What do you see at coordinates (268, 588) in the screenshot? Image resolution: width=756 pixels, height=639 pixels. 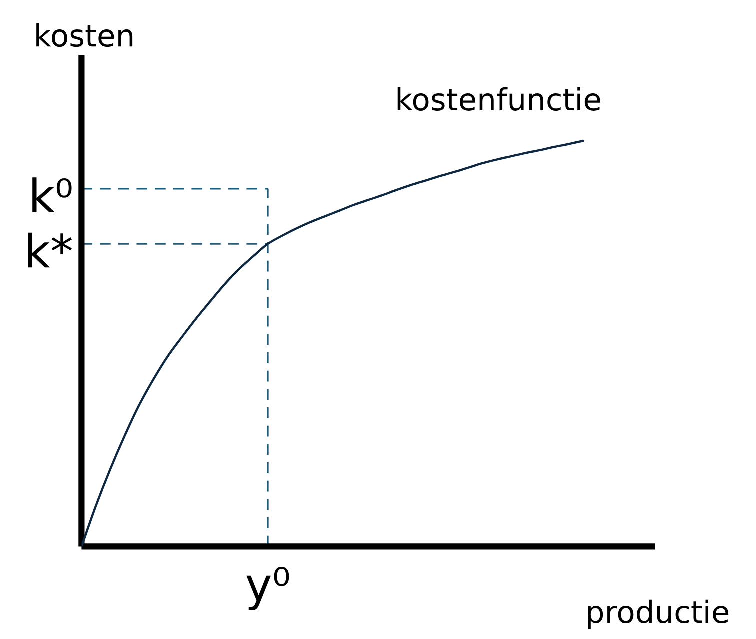 I see `text: y⁰` at bounding box center [268, 588].